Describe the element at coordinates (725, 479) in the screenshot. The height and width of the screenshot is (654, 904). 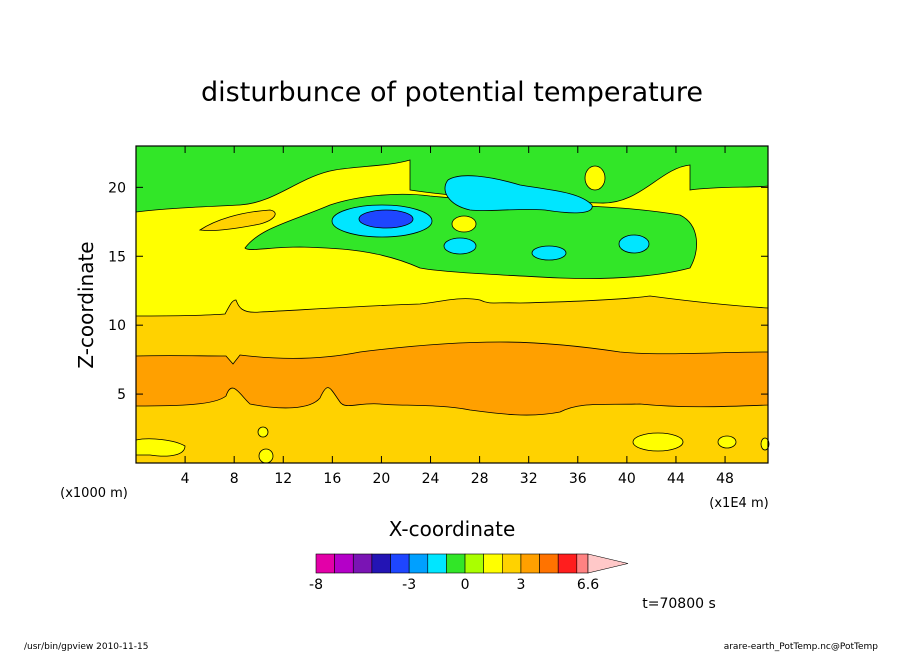
I see `x-tick-label: 48` at that location.